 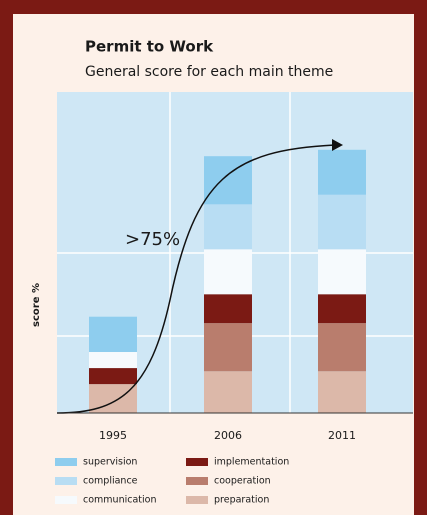 What do you see at coordinates (36, 305) in the screenshot?
I see `y-axis-label: score %` at bounding box center [36, 305].